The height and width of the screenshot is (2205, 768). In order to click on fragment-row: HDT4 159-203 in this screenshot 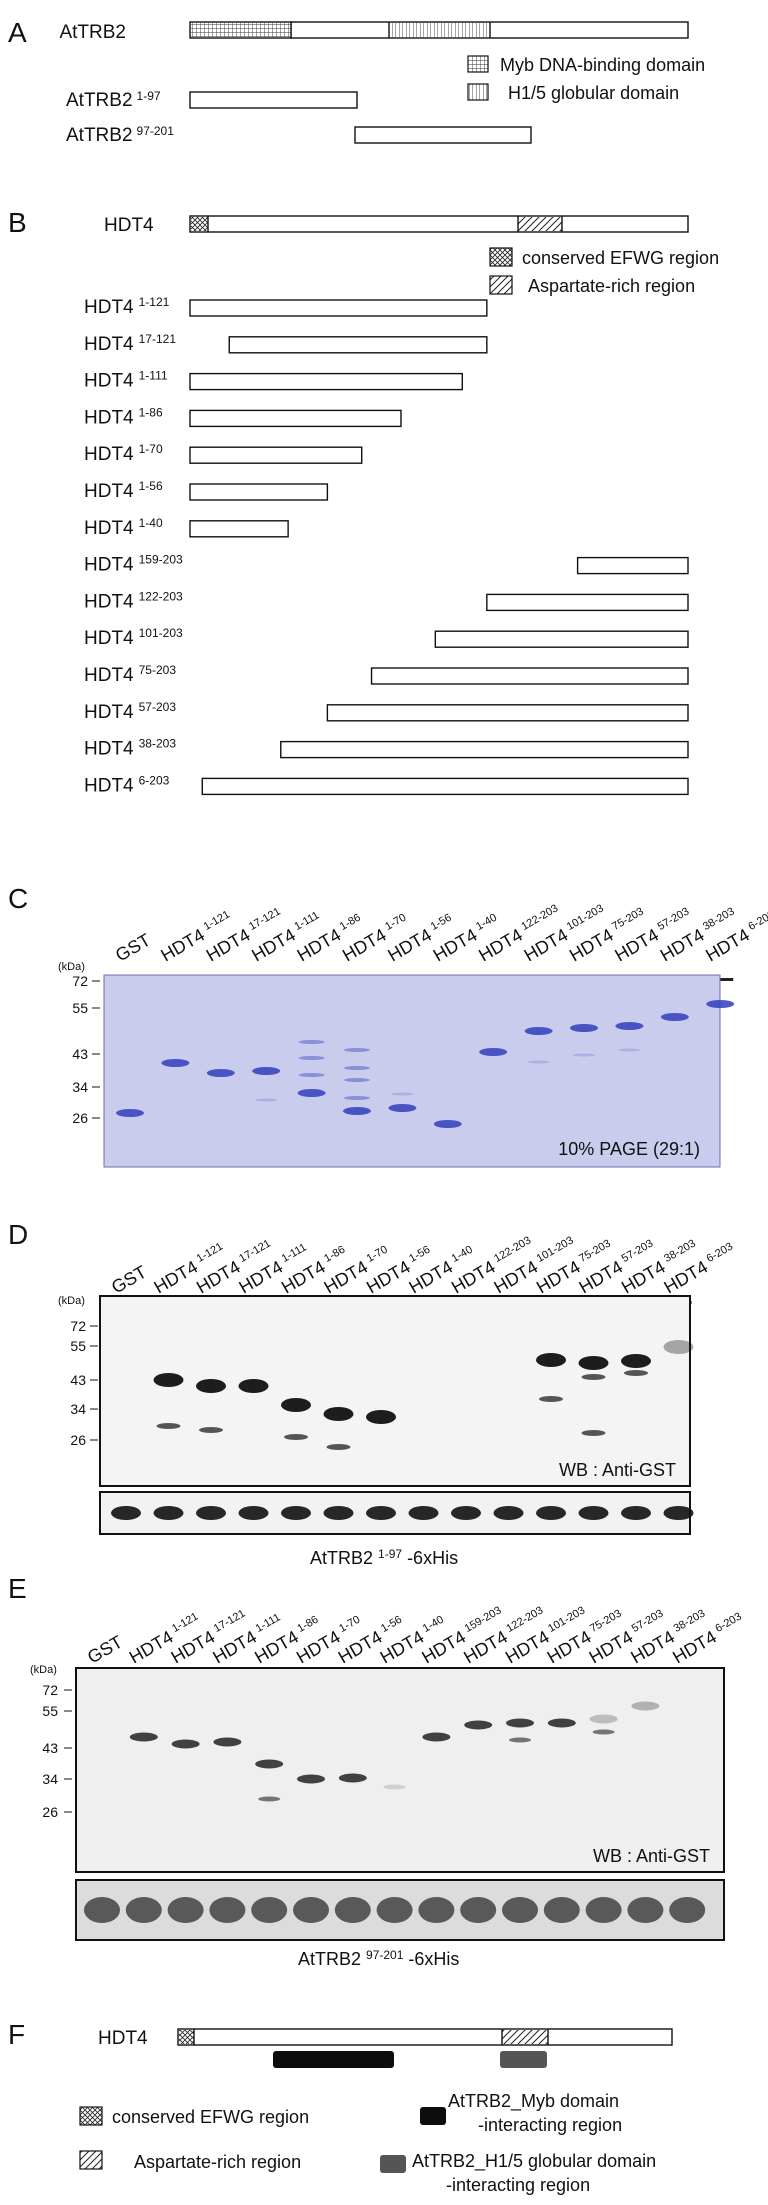, I will do `click(386, 564)`.